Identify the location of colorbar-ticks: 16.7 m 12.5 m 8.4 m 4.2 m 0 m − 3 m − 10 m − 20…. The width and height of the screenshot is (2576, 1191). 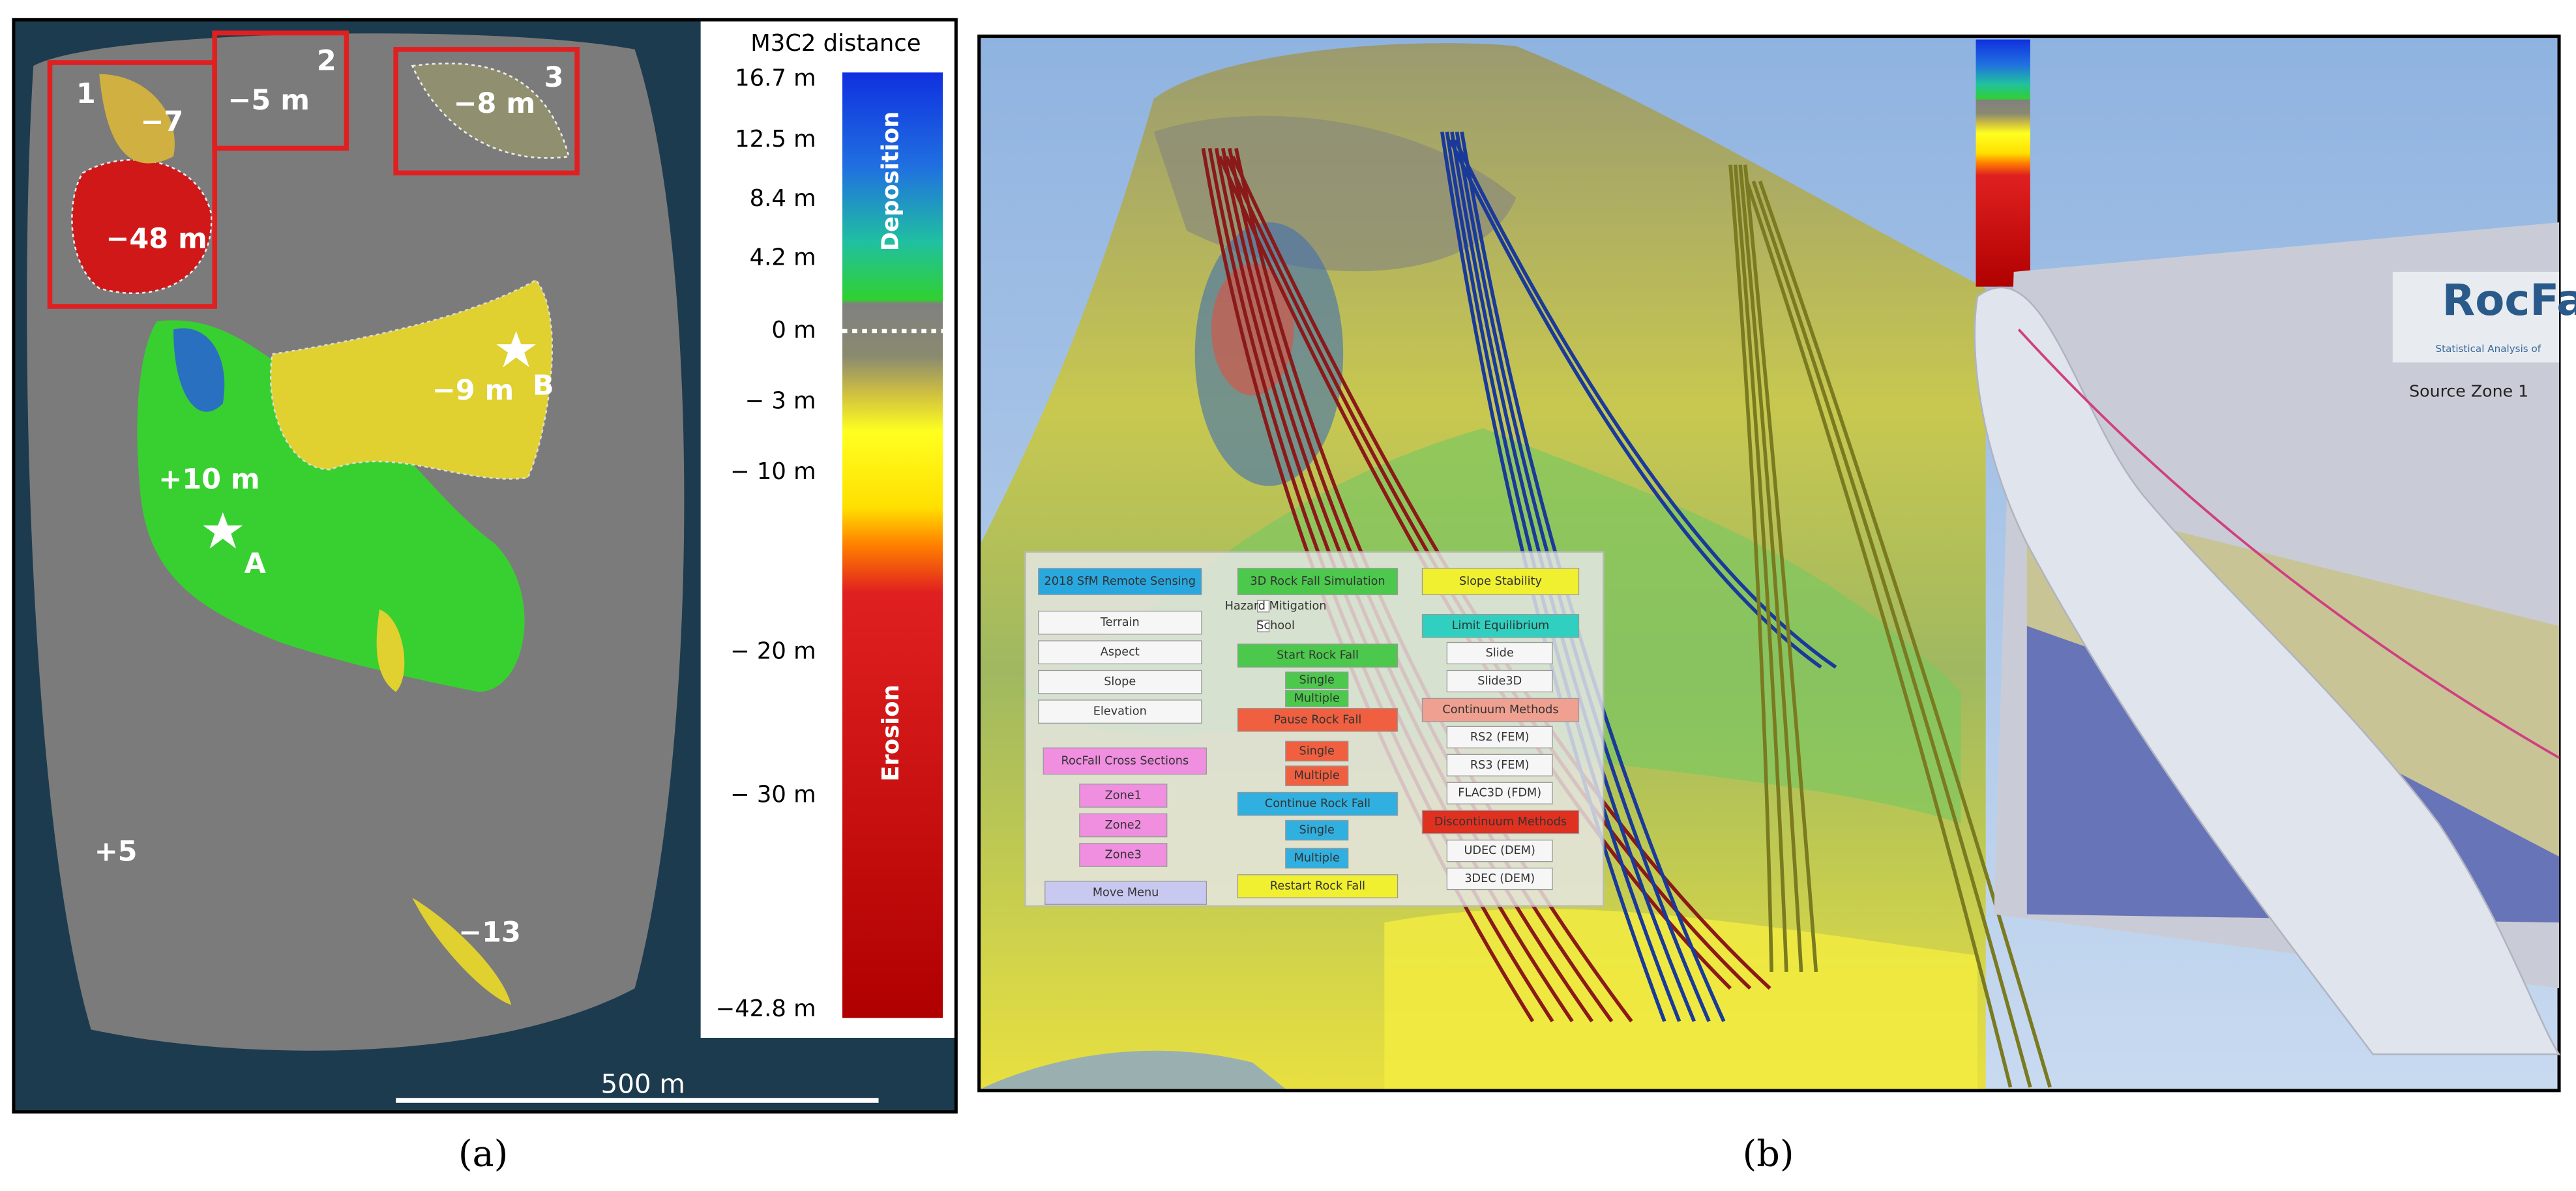
(765, 543).